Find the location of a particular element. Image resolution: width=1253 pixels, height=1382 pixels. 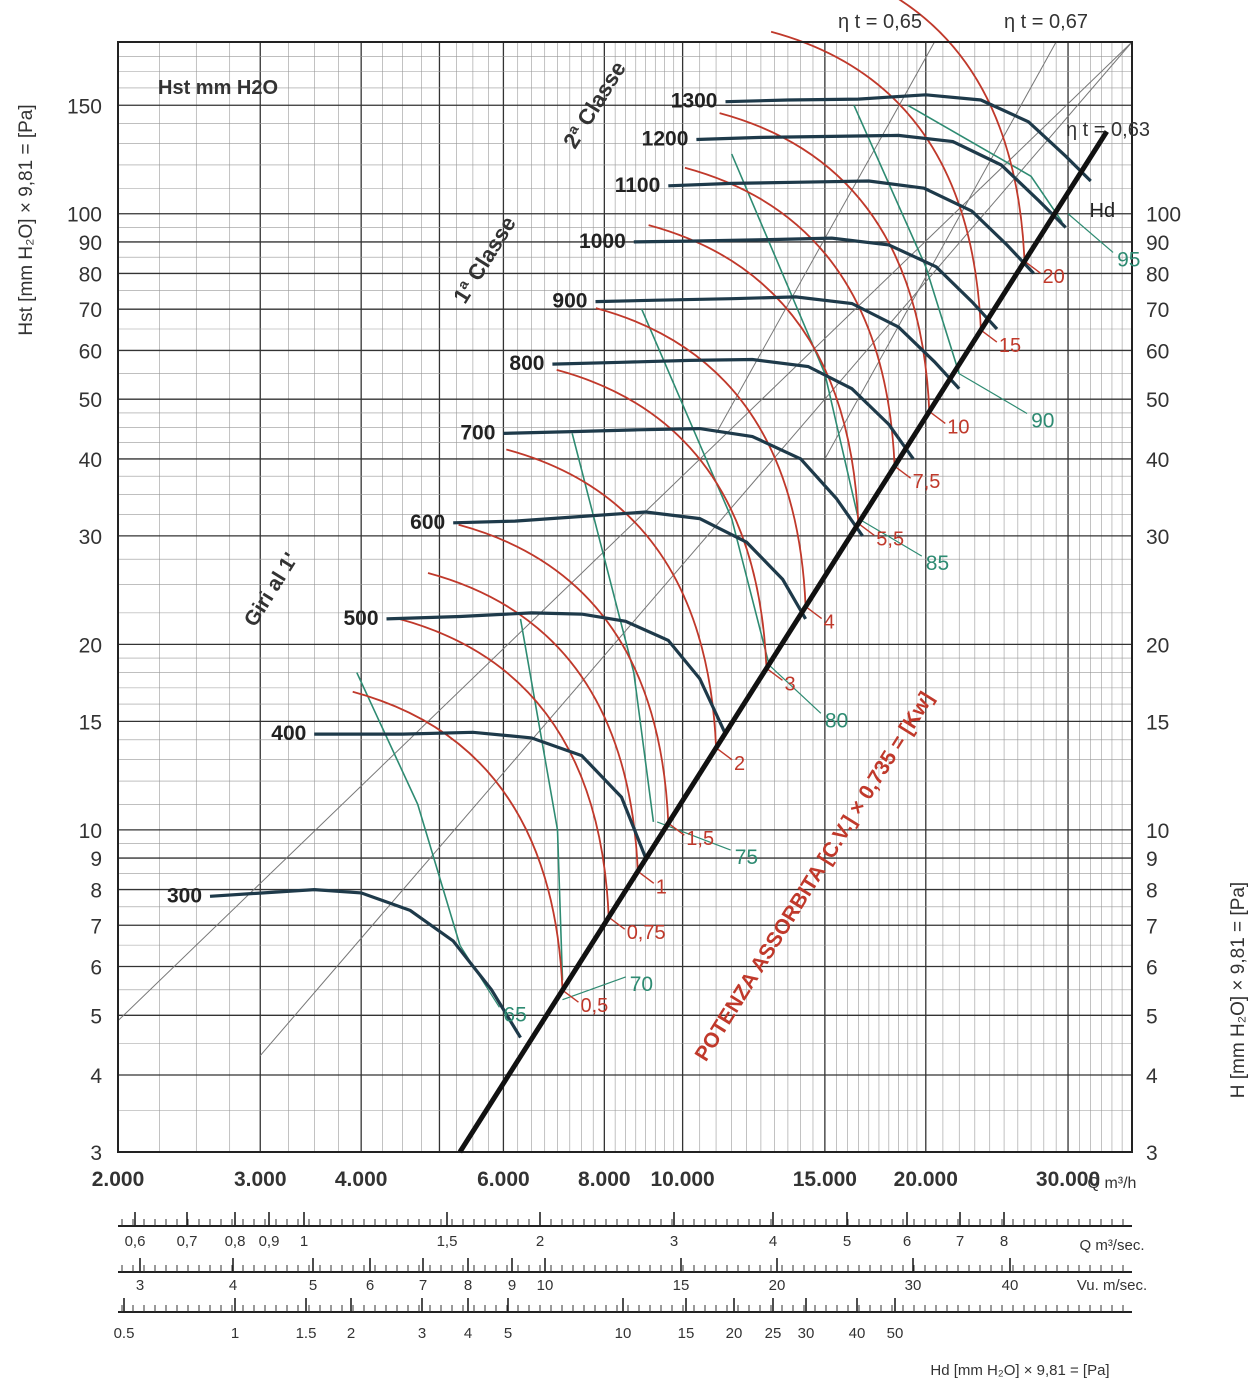

power-curve-label: 5,5 is located at coordinates (890, 539).